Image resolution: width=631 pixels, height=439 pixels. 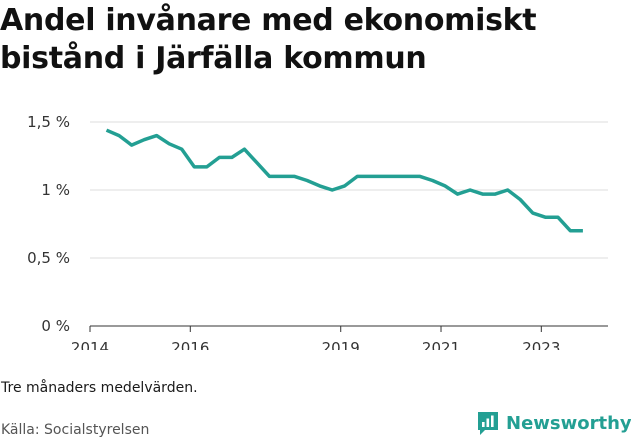 I want to click on brand-logo: Newsworthy, so click(x=553, y=423).